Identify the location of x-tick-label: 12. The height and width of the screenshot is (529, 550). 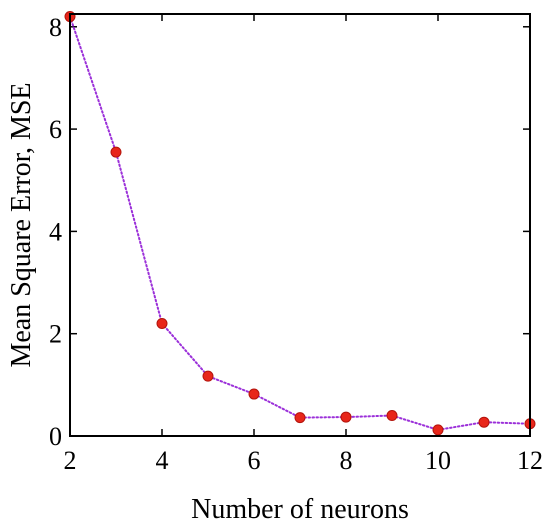
(530, 460).